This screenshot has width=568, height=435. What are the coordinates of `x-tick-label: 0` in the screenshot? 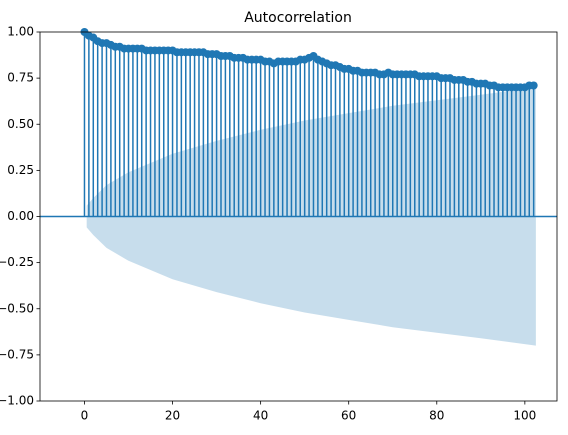 It's located at (85, 416).